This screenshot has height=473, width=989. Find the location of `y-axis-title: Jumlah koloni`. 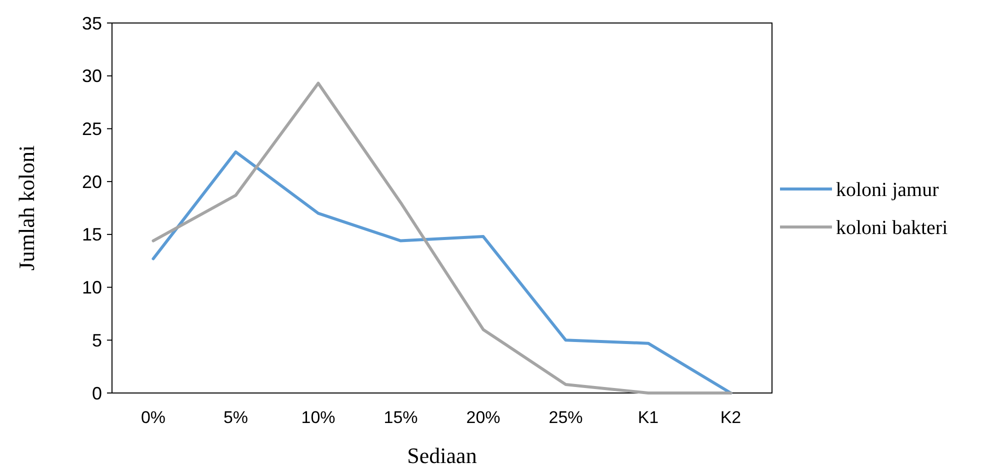

y-axis-title: Jumlah koloni is located at coordinates (26, 208).